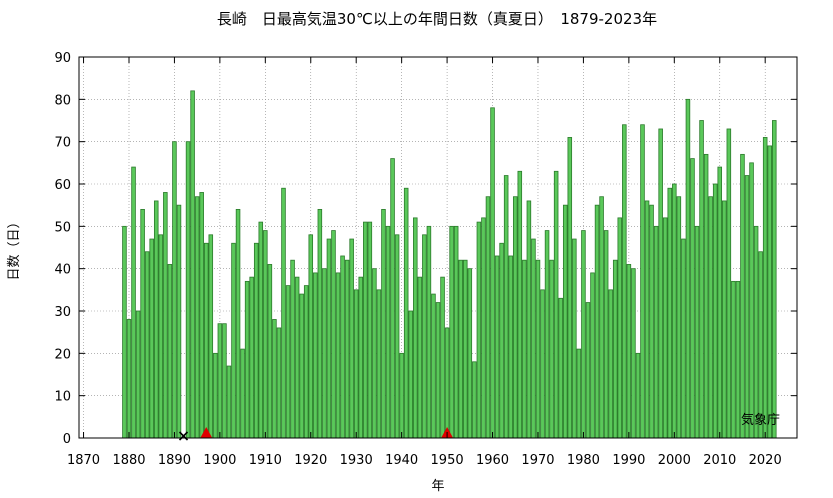 The width and height of the screenshot is (833, 498). I want to click on y-tick-label: 10, so click(62, 397).